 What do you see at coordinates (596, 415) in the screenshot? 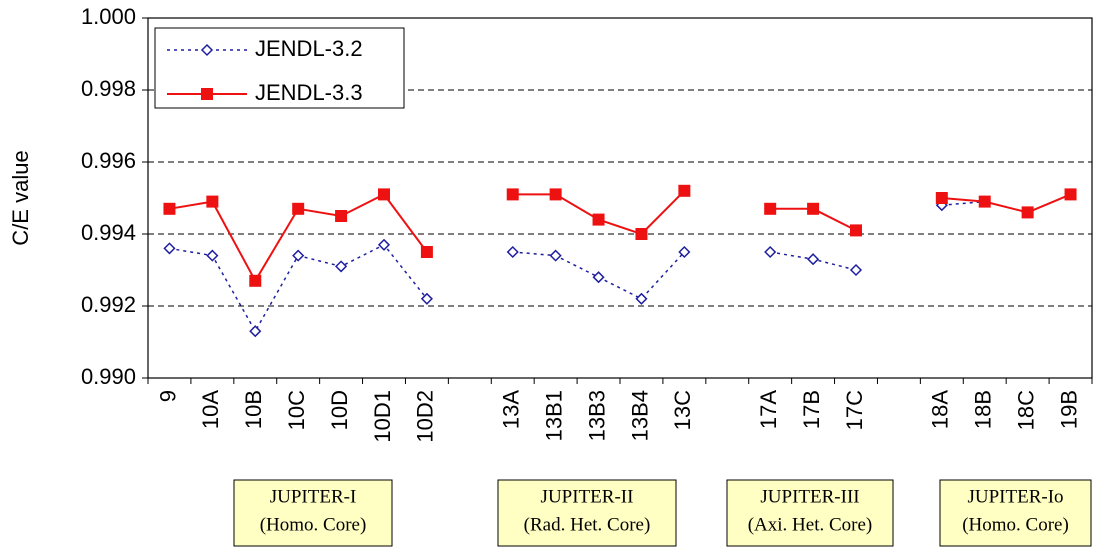
I see `x-tick-label: 13B3` at bounding box center [596, 415].